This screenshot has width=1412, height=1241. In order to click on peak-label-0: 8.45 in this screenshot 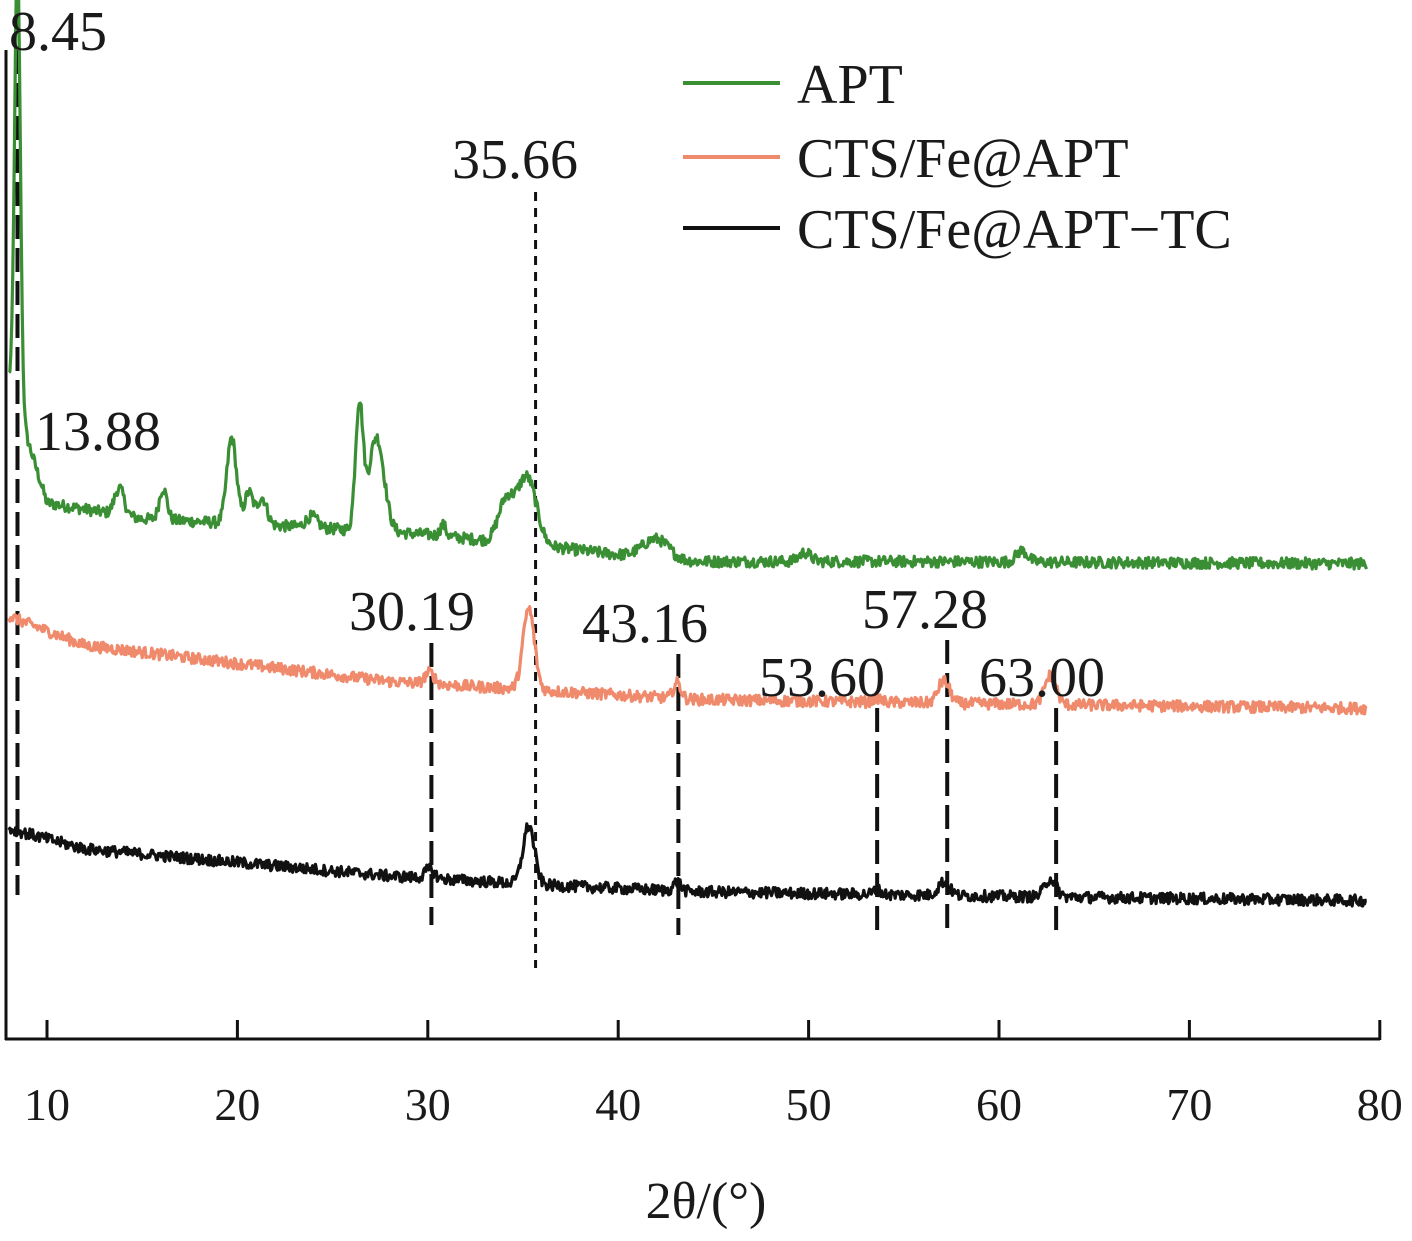, I will do `click(58, 32)`.